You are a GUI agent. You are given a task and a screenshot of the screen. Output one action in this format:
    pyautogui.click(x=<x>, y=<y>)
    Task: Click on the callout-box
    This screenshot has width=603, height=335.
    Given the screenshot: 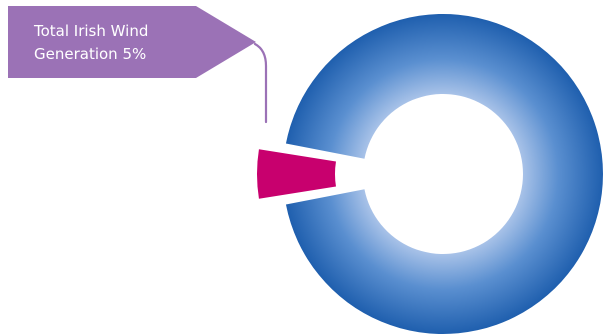 What is the action you would take?
    pyautogui.click(x=132, y=42)
    